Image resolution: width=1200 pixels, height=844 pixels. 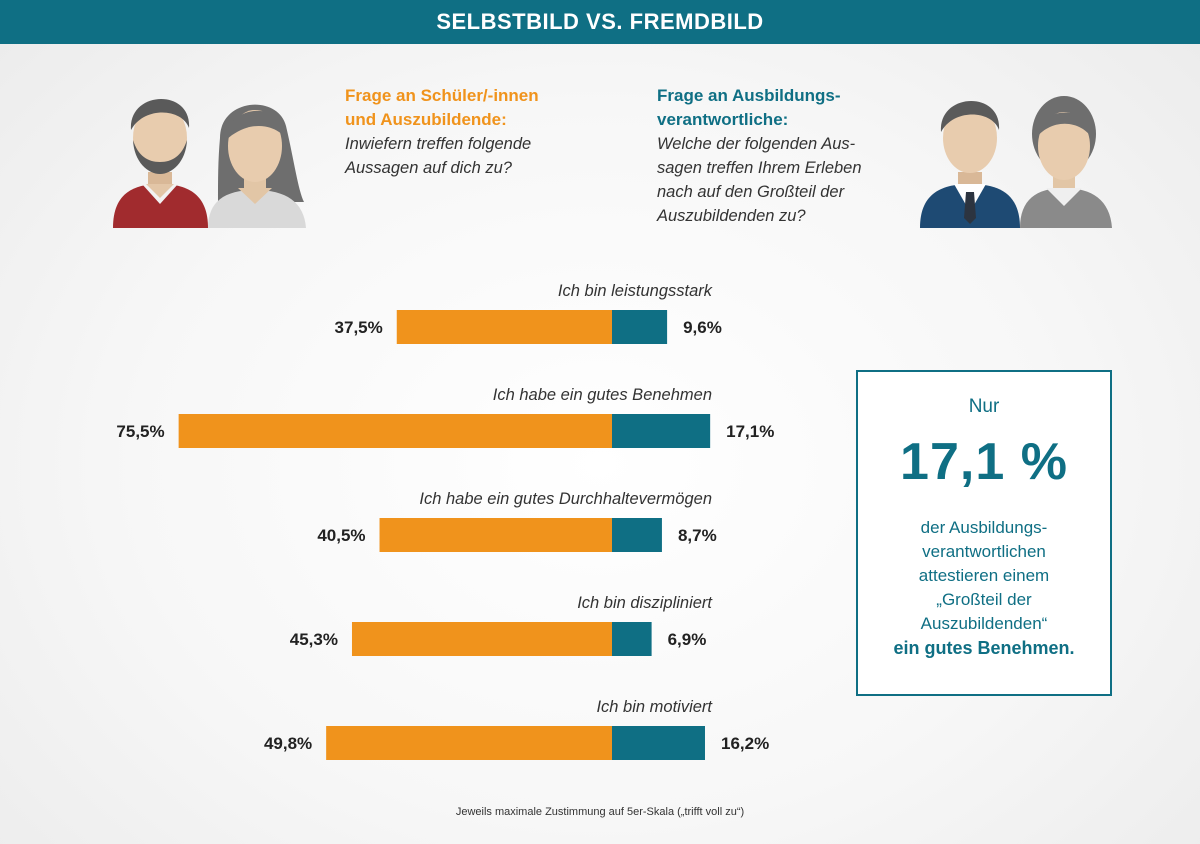 What do you see at coordinates (565, 499) in the screenshot?
I see `category-label: Ich habe ein gutes Durchhaltevermögen` at bounding box center [565, 499].